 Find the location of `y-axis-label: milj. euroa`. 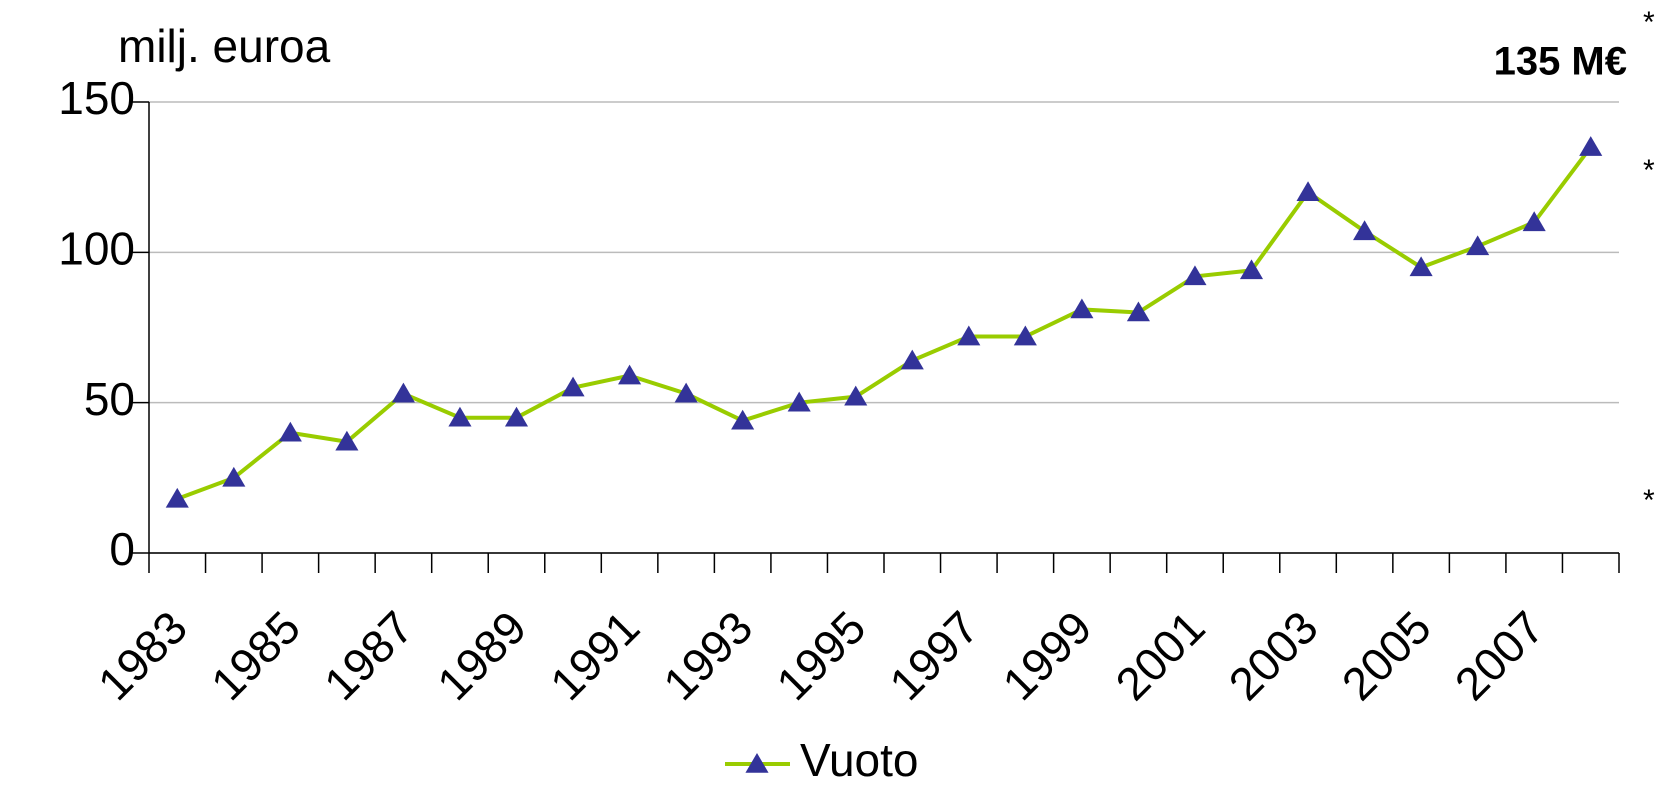

y-axis-label: milj. euroa is located at coordinates (224, 46).